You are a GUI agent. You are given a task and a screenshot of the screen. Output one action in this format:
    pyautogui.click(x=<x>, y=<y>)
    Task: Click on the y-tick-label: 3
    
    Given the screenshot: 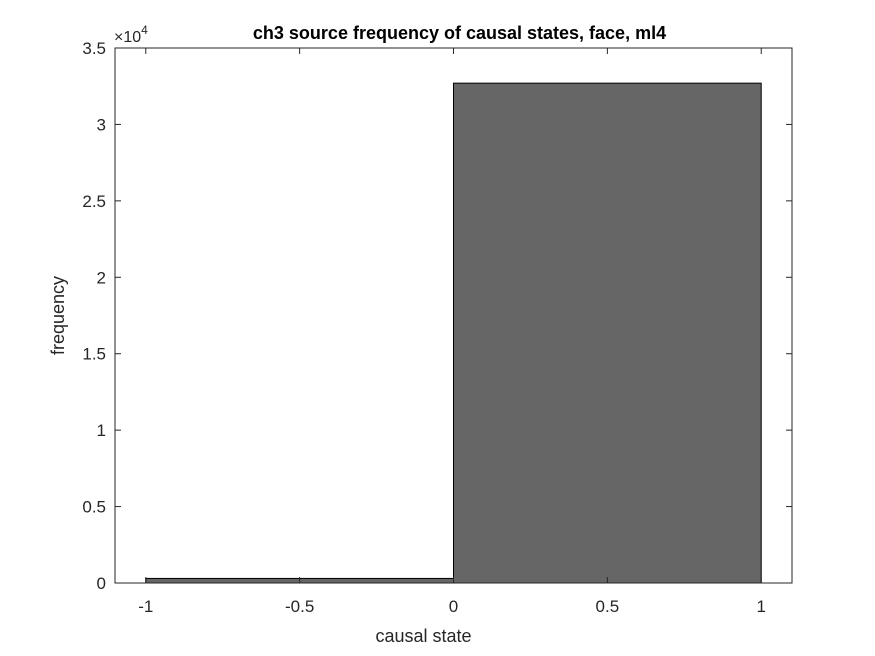 What is the action you would take?
    pyautogui.click(x=101, y=124)
    